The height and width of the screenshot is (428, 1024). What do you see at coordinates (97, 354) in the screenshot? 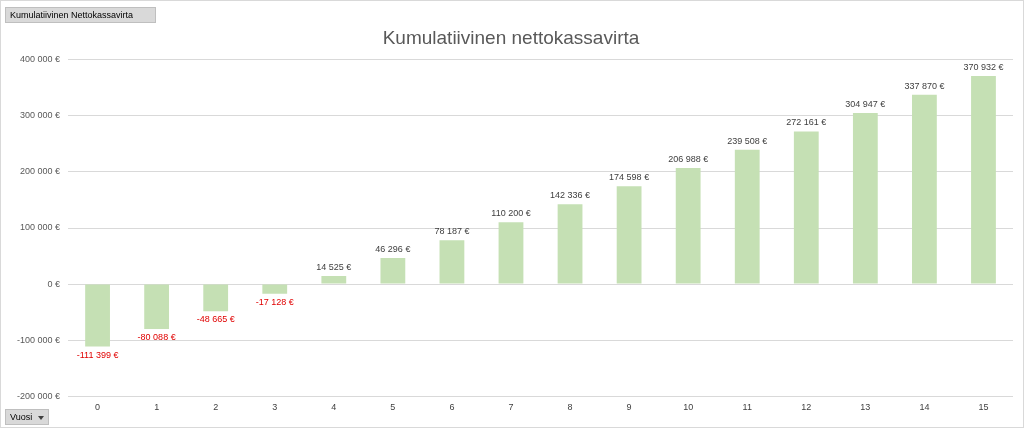
I see `data-label: -111 399 €` at bounding box center [97, 354].